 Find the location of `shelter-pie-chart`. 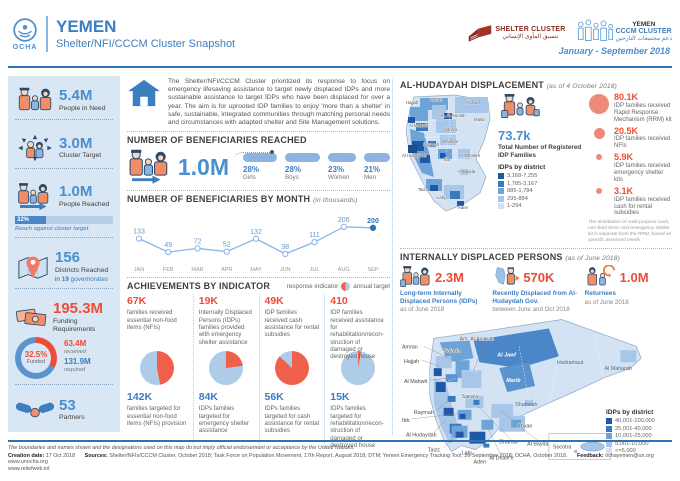

shelter-pie-chart is located at coordinates (226, 368).